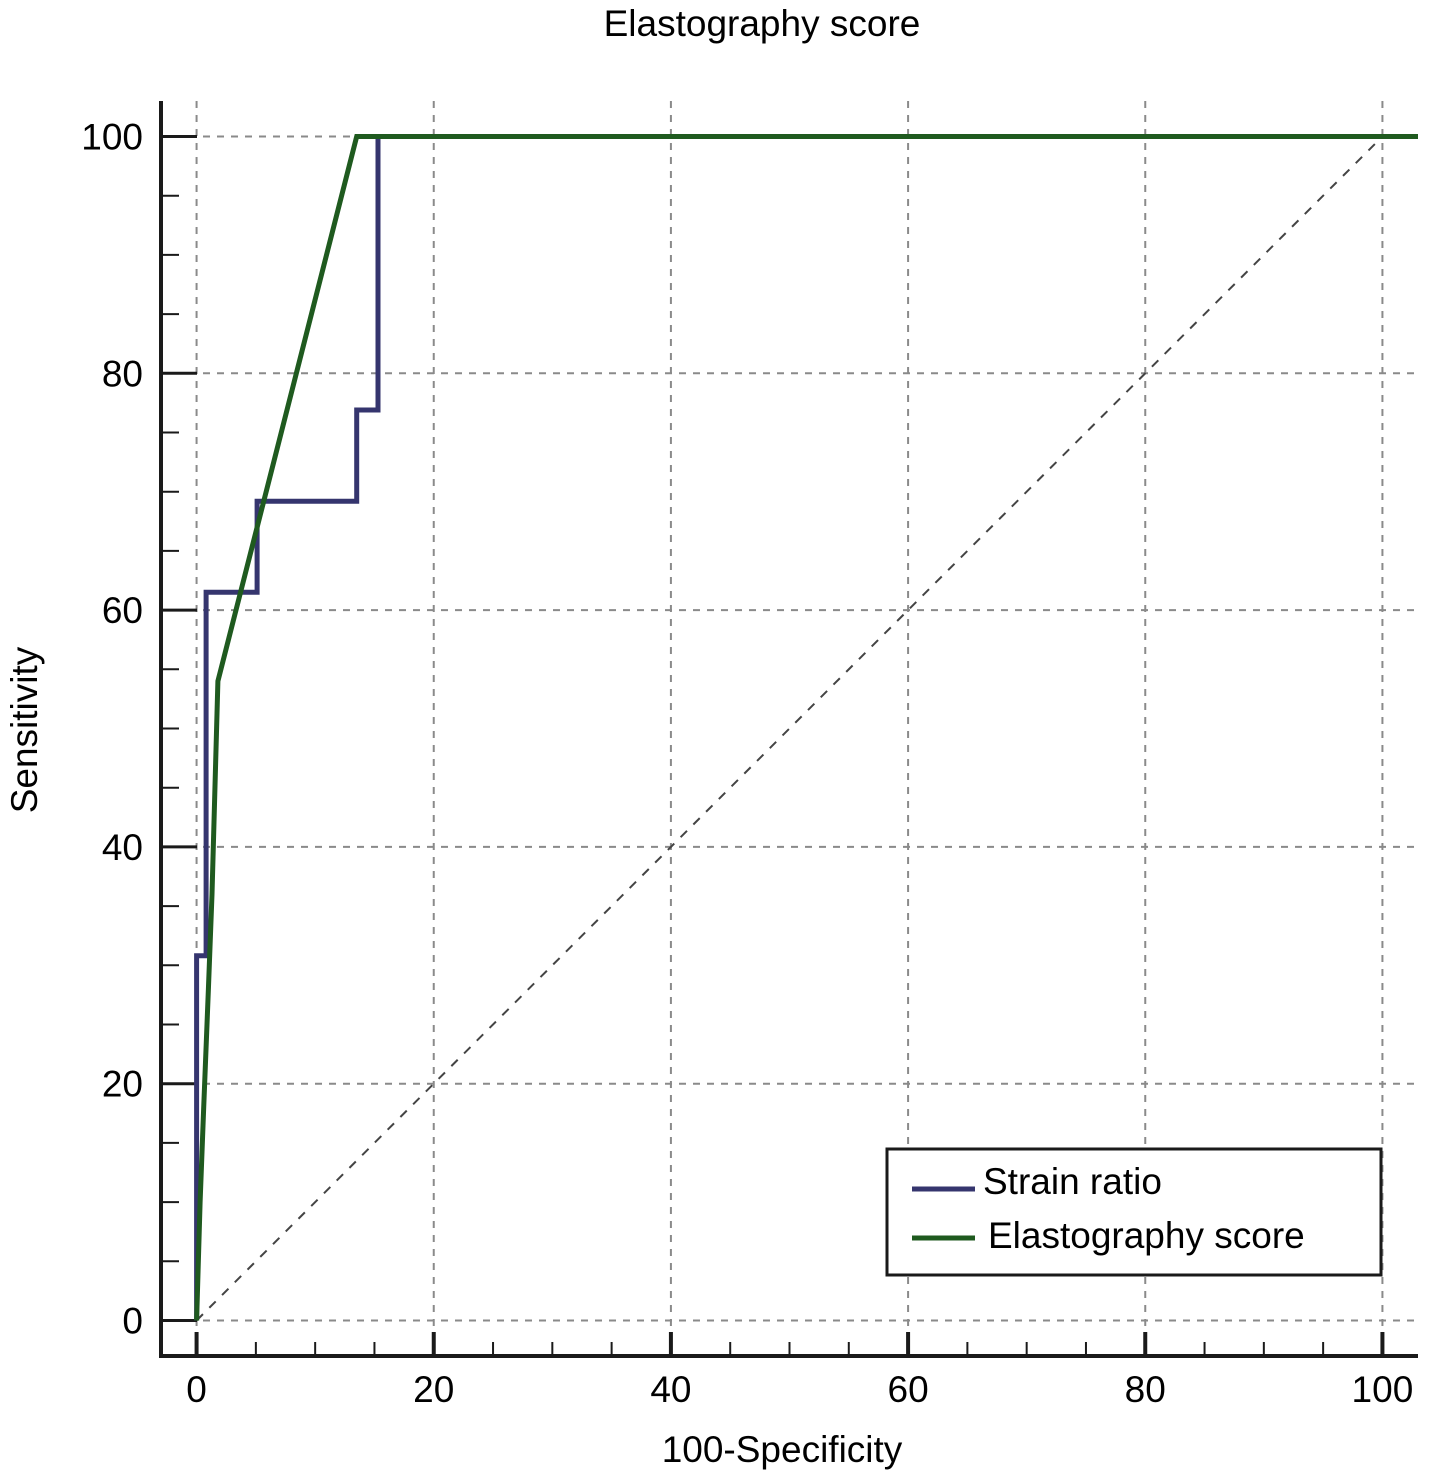 The image size is (1430, 1483). Describe the element at coordinates (122, 373) in the screenshot. I see `y-tick-label: 80` at that location.